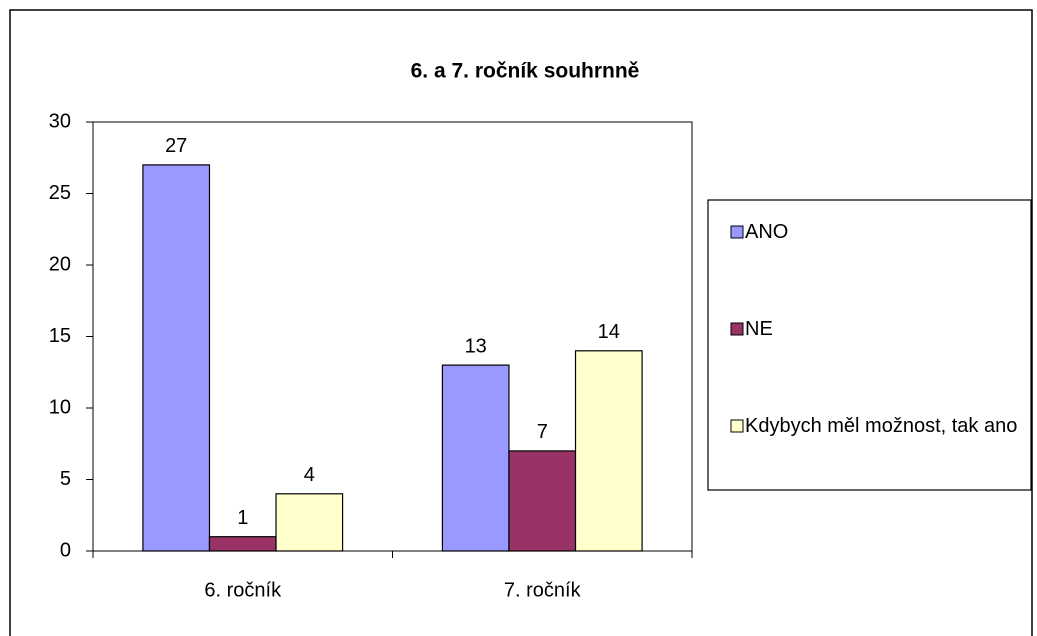 This screenshot has width=1037, height=636. Describe the element at coordinates (609, 332) in the screenshot. I see `value-label: 14` at that location.